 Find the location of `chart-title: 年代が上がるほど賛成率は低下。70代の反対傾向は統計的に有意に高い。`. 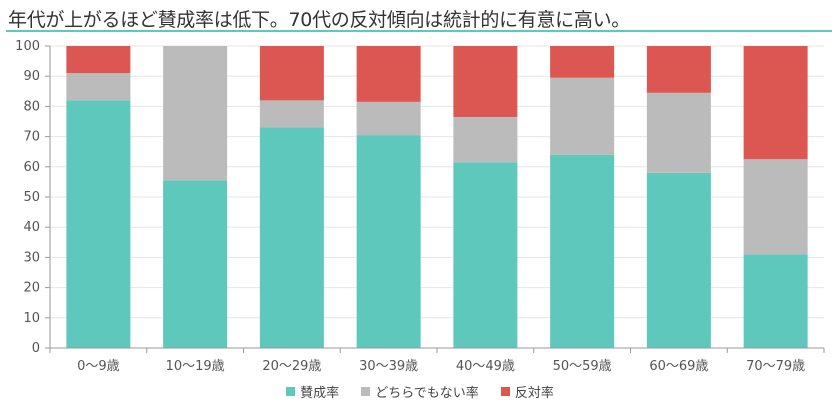

chart-title: 年代が上がるほど賛成率は低下。70代の反対傾向は統計的に有意に高い。 is located at coordinates (319, 20).